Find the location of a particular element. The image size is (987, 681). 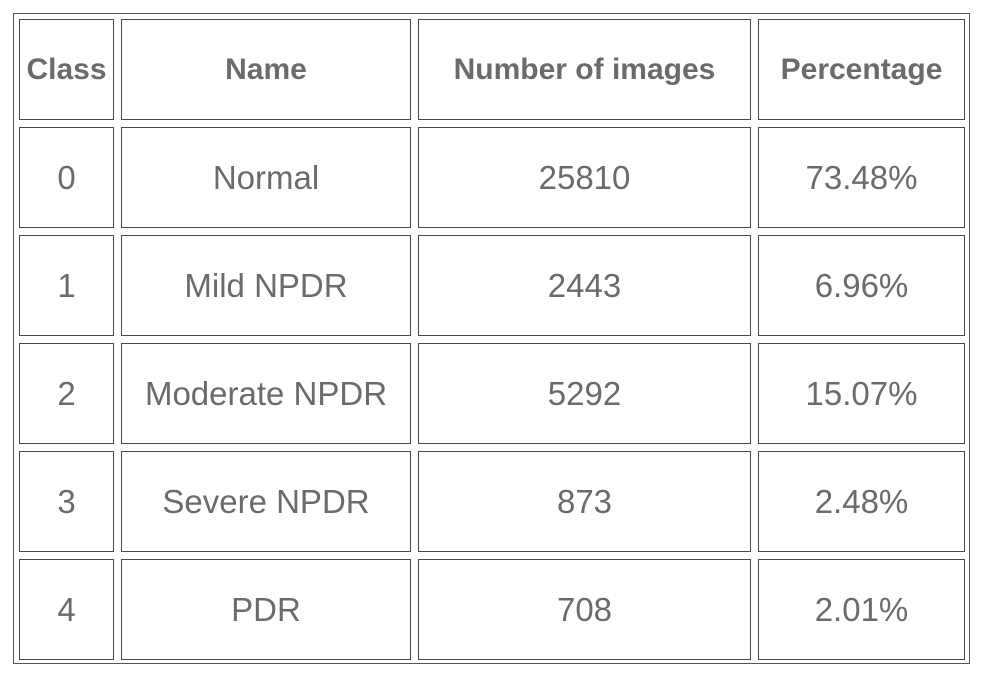

header-row: Class Name Number of images Percentage is located at coordinates (492, 69).